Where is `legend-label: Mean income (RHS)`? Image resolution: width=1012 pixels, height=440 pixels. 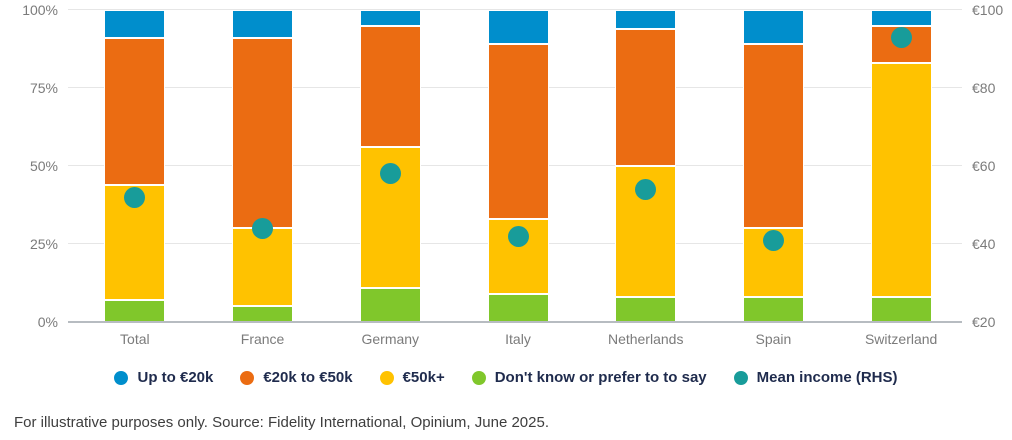 legend-label: Mean income (RHS) is located at coordinates (827, 377).